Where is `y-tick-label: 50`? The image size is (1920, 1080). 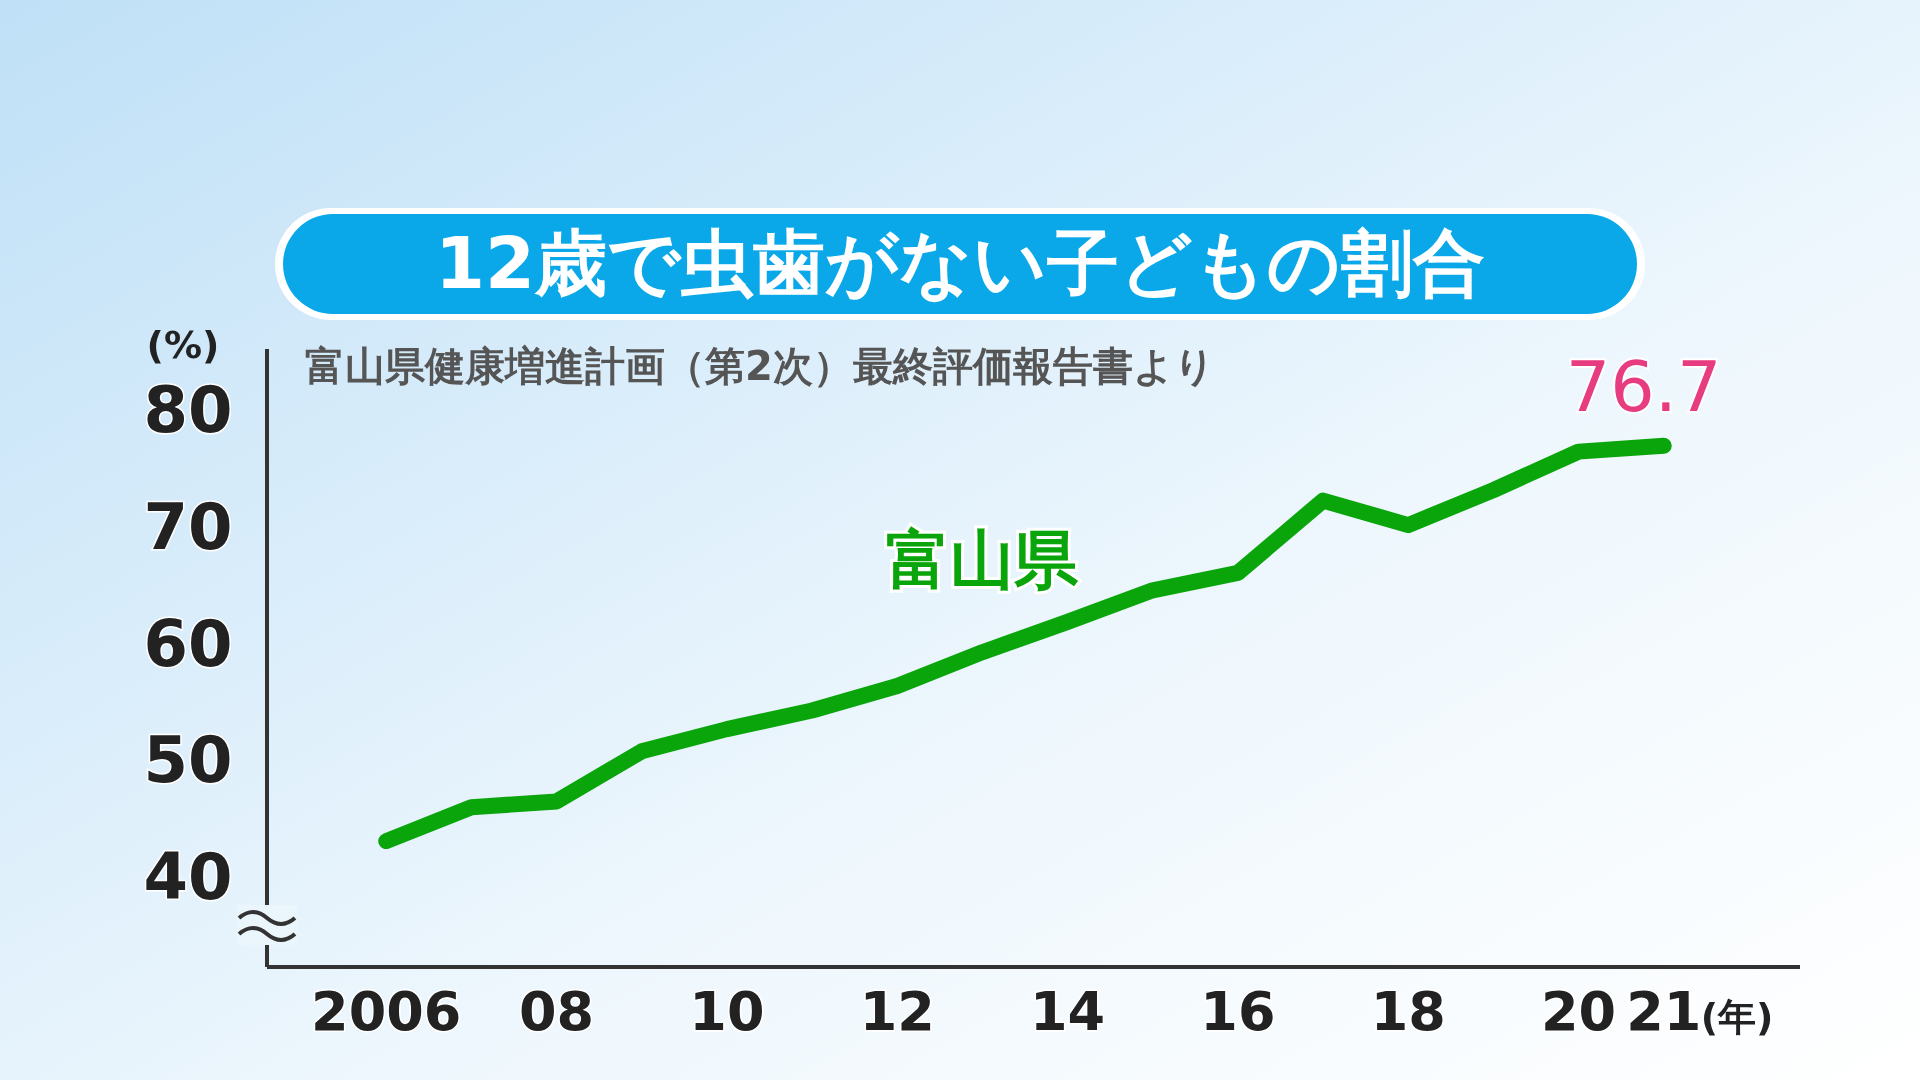
y-tick-label: 50 is located at coordinates (188, 760).